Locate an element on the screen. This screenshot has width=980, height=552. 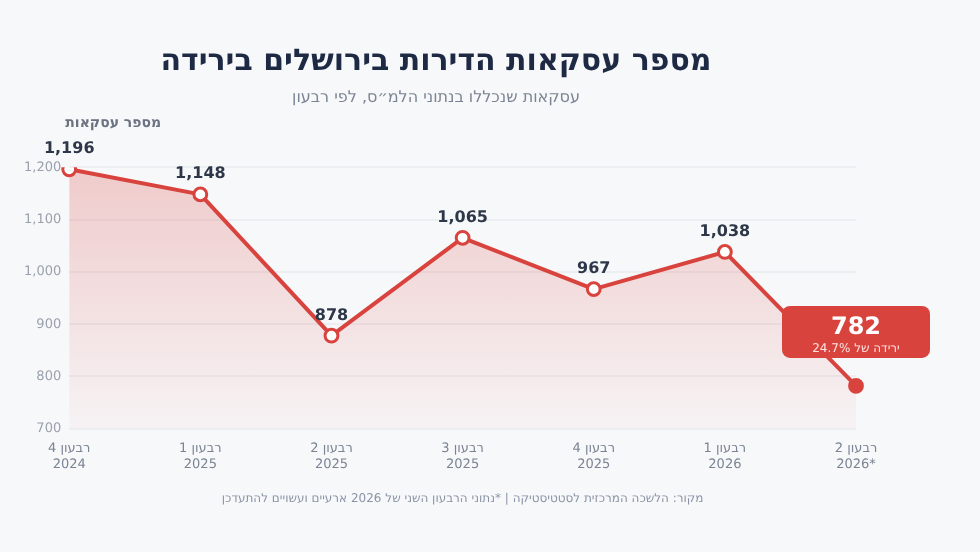
chart-title: מספר עסקאות הדירות בירושלים בירידה is located at coordinates (436, 59).